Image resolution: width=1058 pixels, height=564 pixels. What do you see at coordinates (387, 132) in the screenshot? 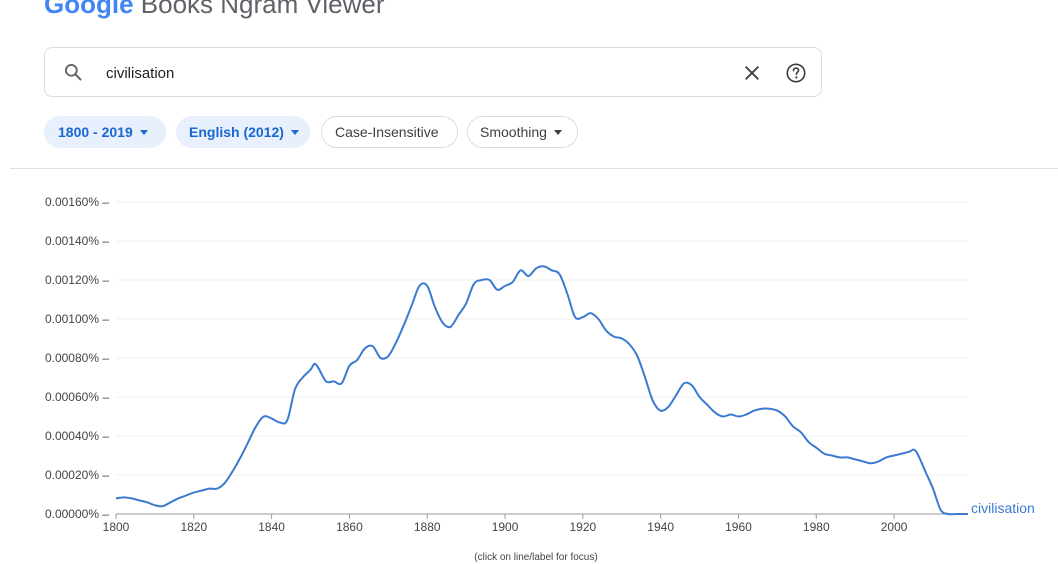
I see `case-insensitive-label: Case-Insensitive` at bounding box center [387, 132].